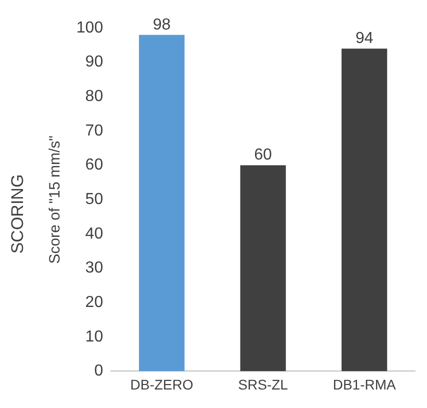 This screenshot has width=427, height=408. What do you see at coordinates (94, 302) in the screenshot?
I see `y-tick-label: 20` at bounding box center [94, 302].